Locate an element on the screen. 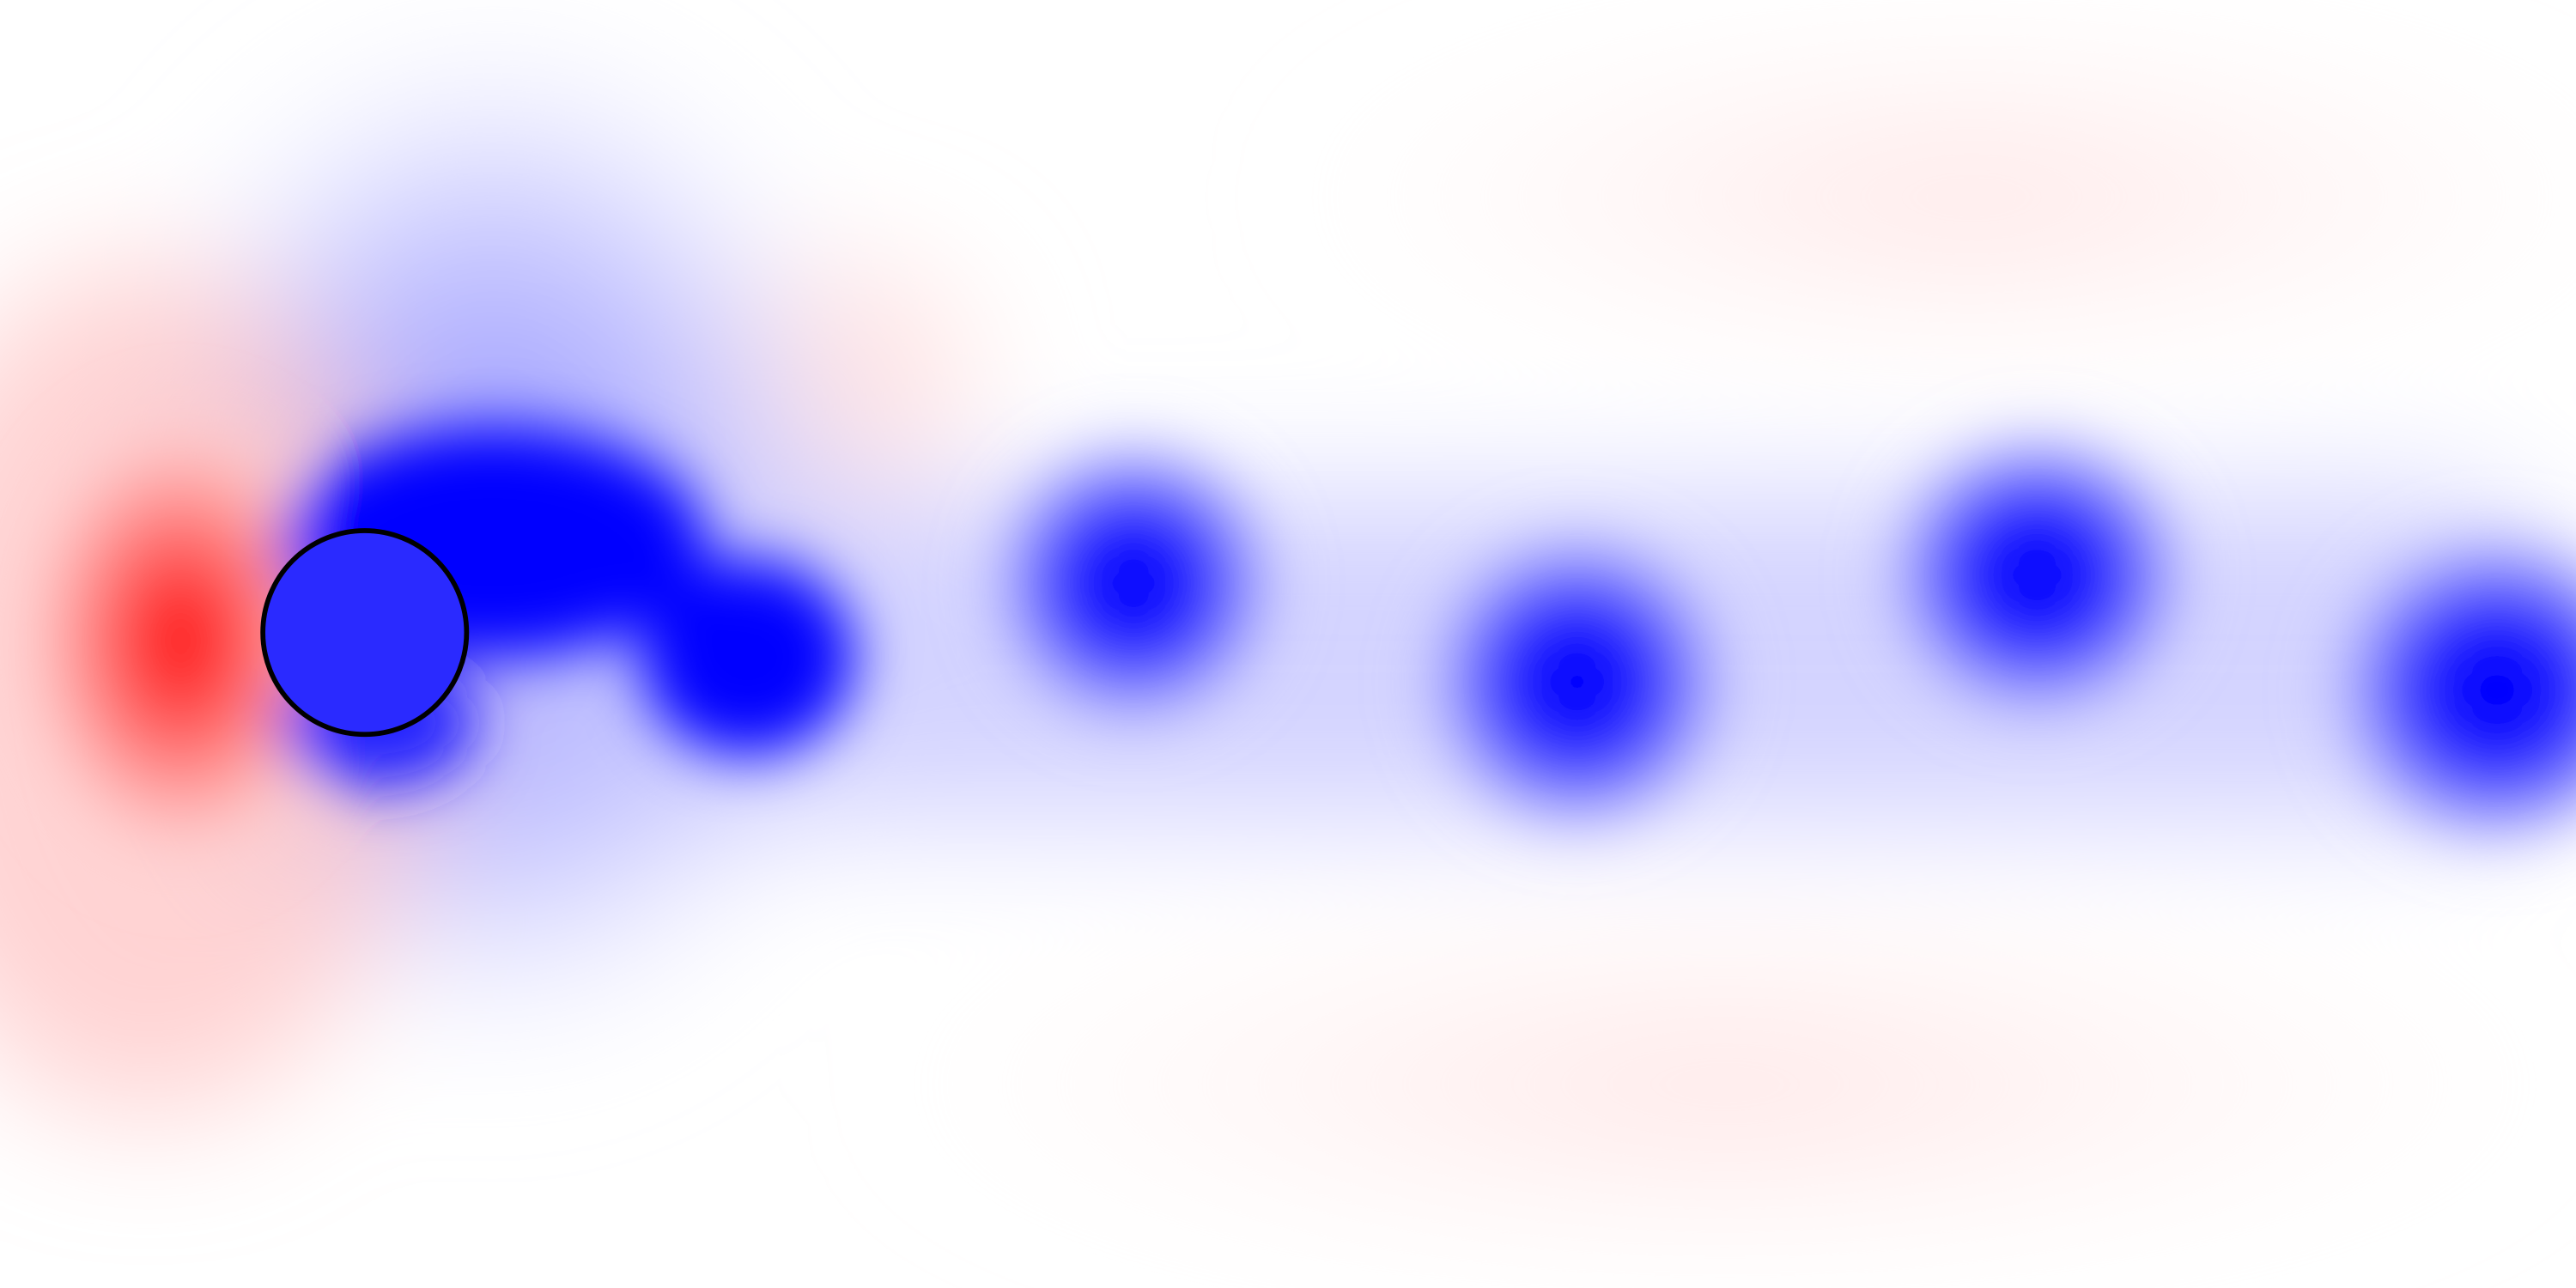  pink-region is located at coordinates (1929, 197).